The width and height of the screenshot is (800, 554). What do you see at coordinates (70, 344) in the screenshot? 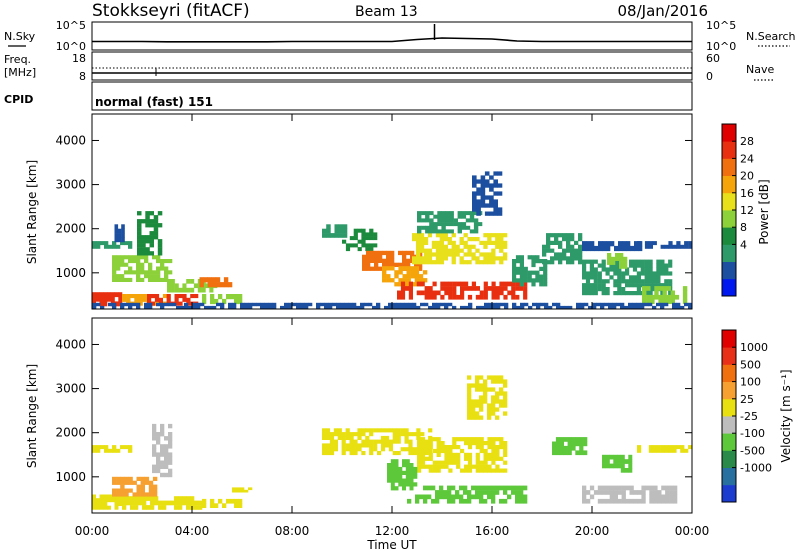
I see `y-tick-label: 4000` at bounding box center [70, 344].